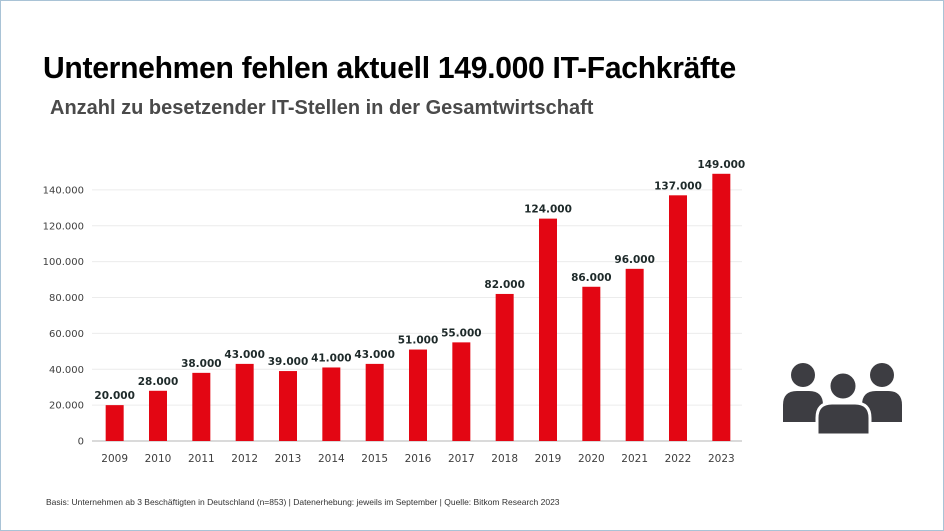 The height and width of the screenshot is (531, 944). Describe the element at coordinates (201, 364) in the screenshot. I see `data-label: 38.000` at that location.